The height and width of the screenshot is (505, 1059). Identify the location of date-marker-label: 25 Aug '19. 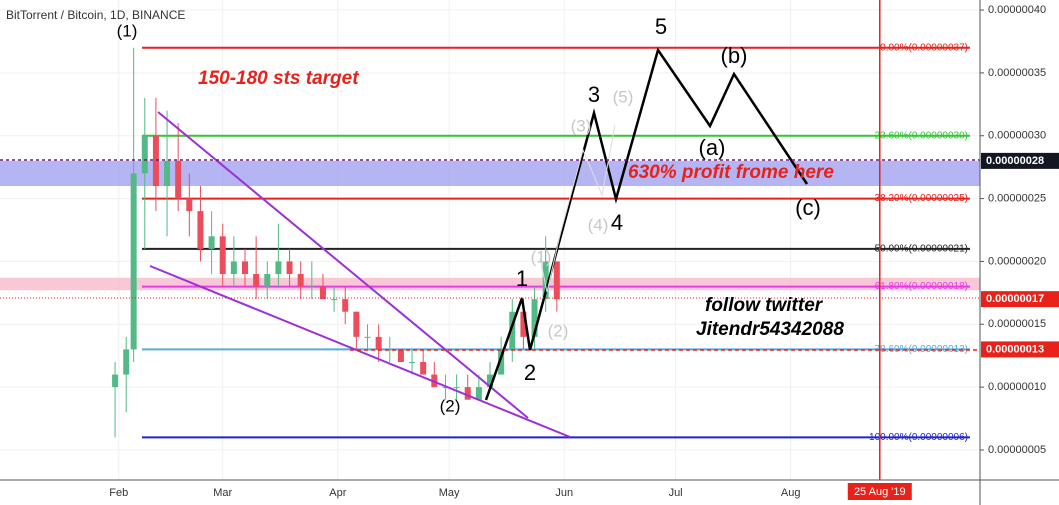
(880, 492).